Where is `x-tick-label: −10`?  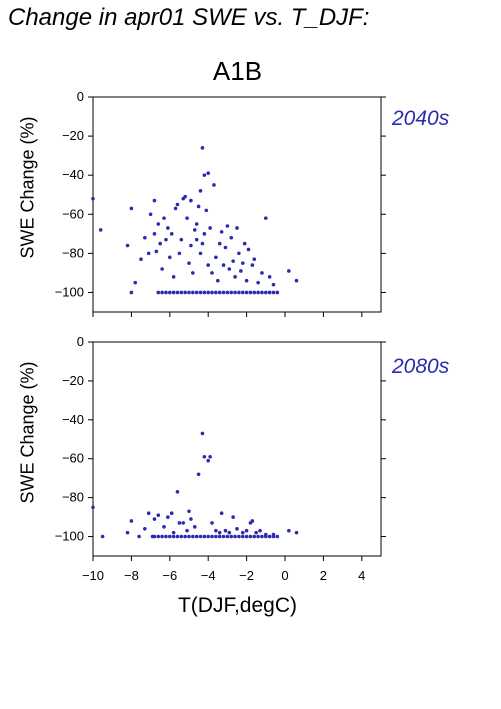
x-tick-label: −10 is located at coordinates (93, 575).